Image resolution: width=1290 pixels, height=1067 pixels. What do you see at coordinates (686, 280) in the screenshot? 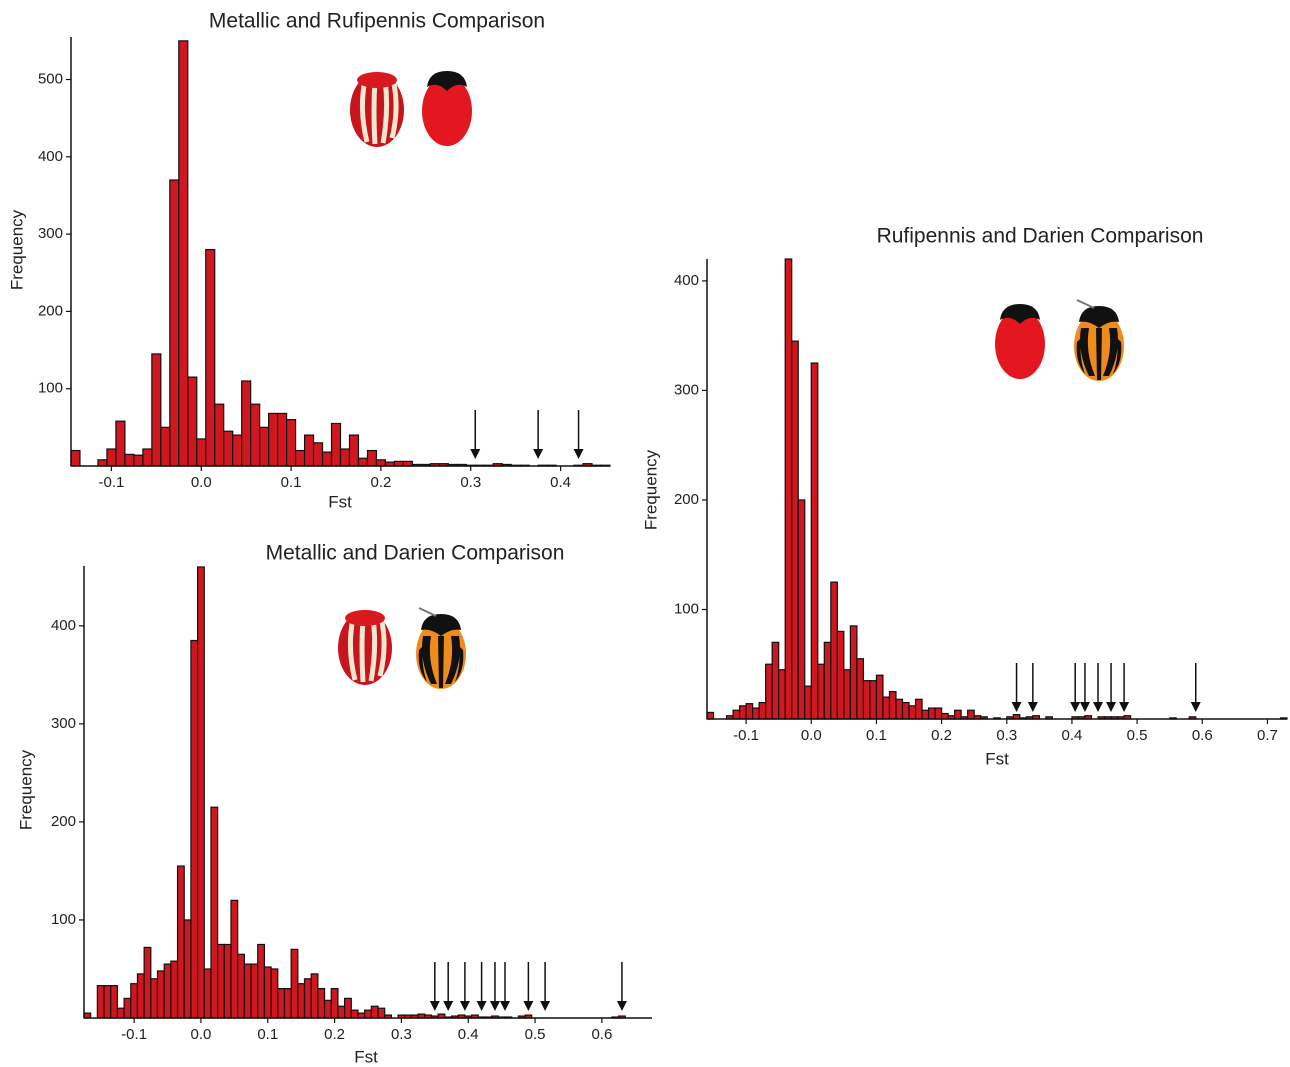
I see `y-tick-label: 400` at bounding box center [686, 280].